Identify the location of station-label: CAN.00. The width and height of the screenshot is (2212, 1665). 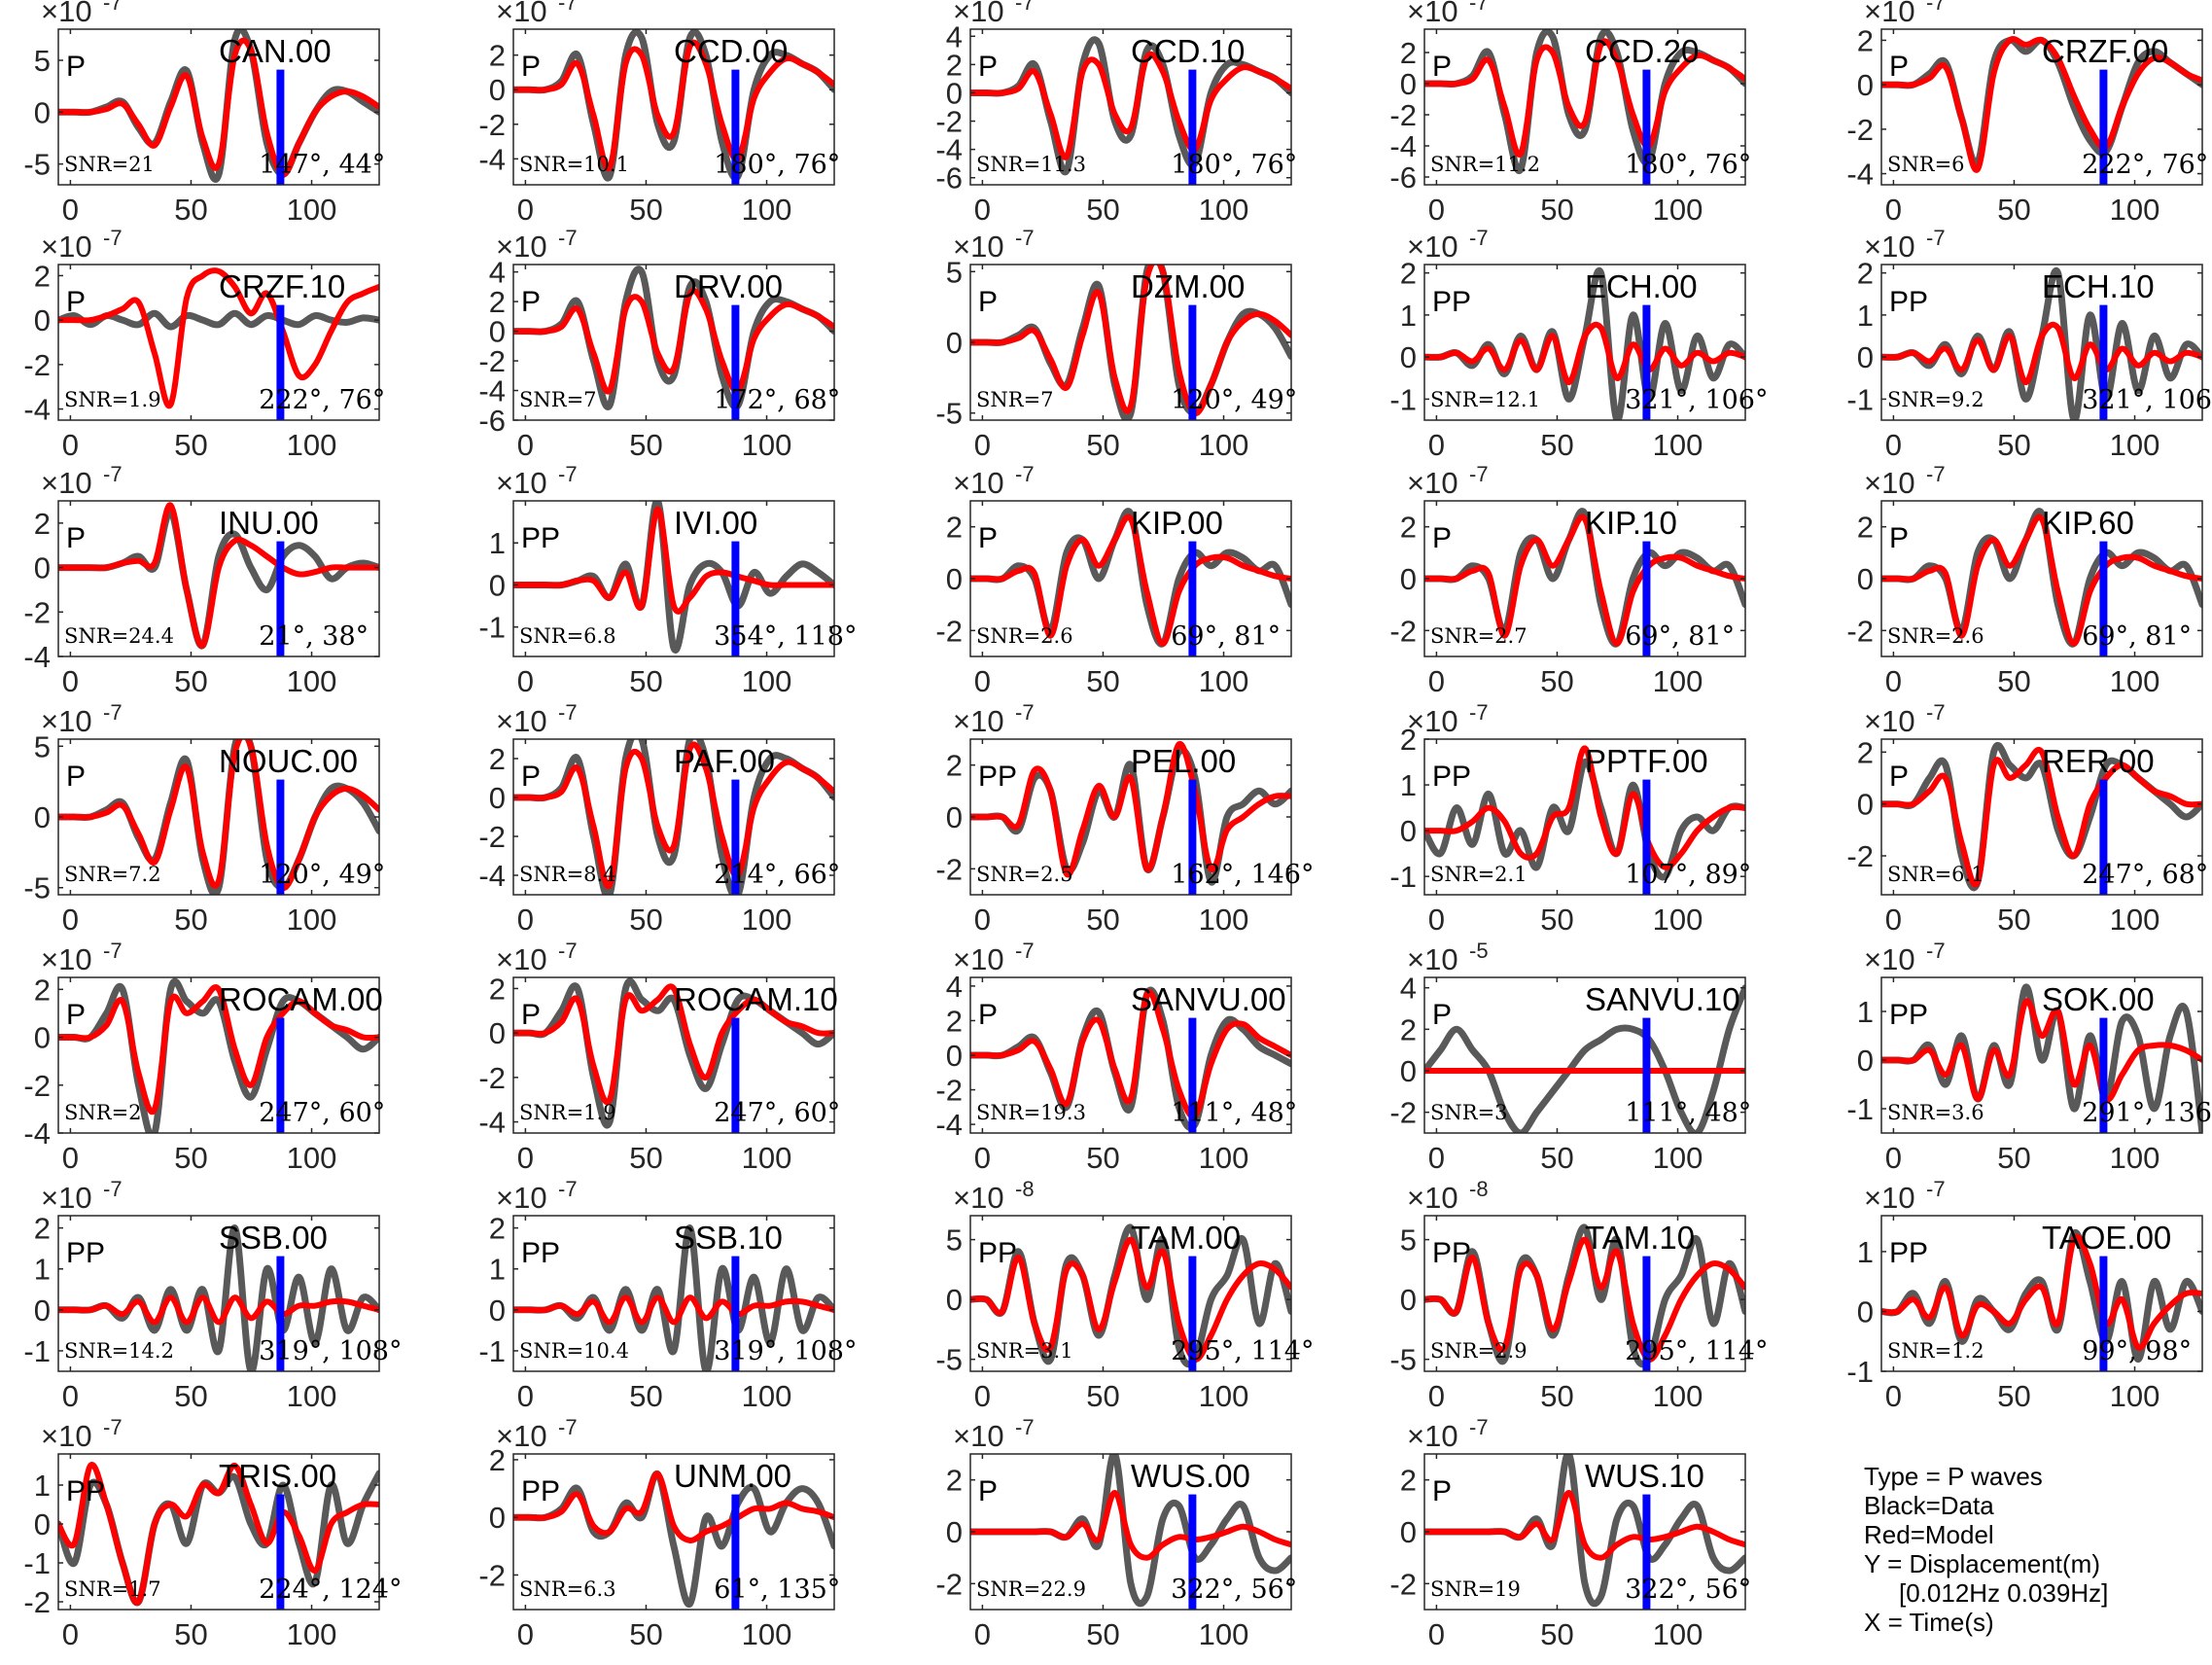
(275, 51).